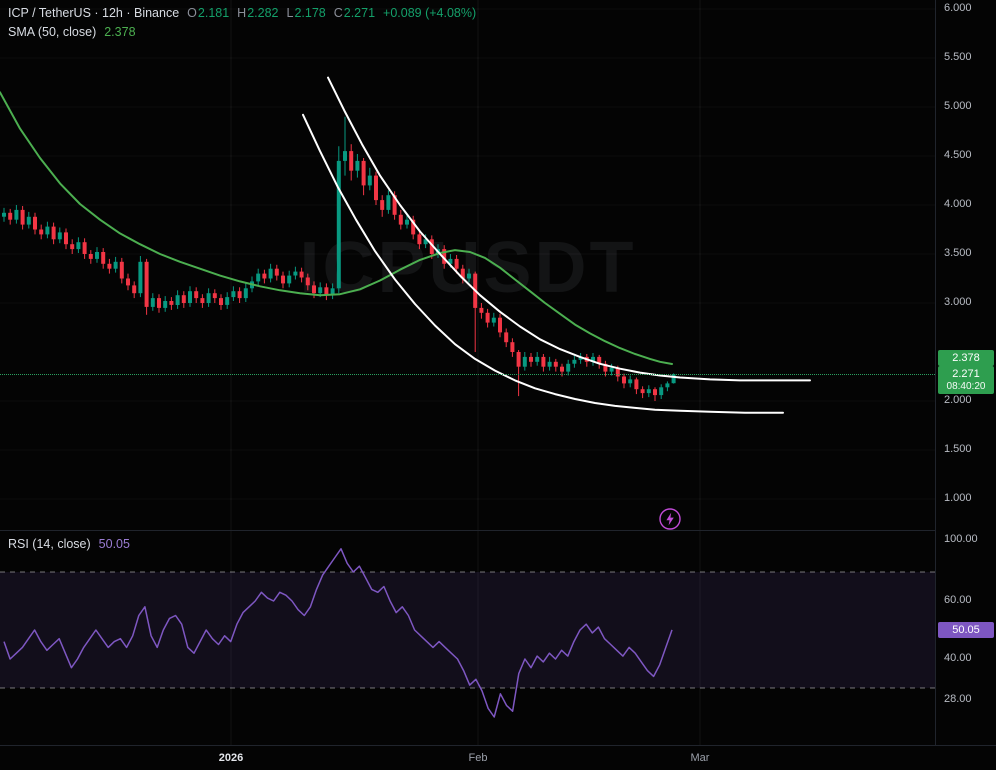  What do you see at coordinates (958, 600) in the screenshot?
I see `rsi-tick-label: 60.00` at bounding box center [958, 600].